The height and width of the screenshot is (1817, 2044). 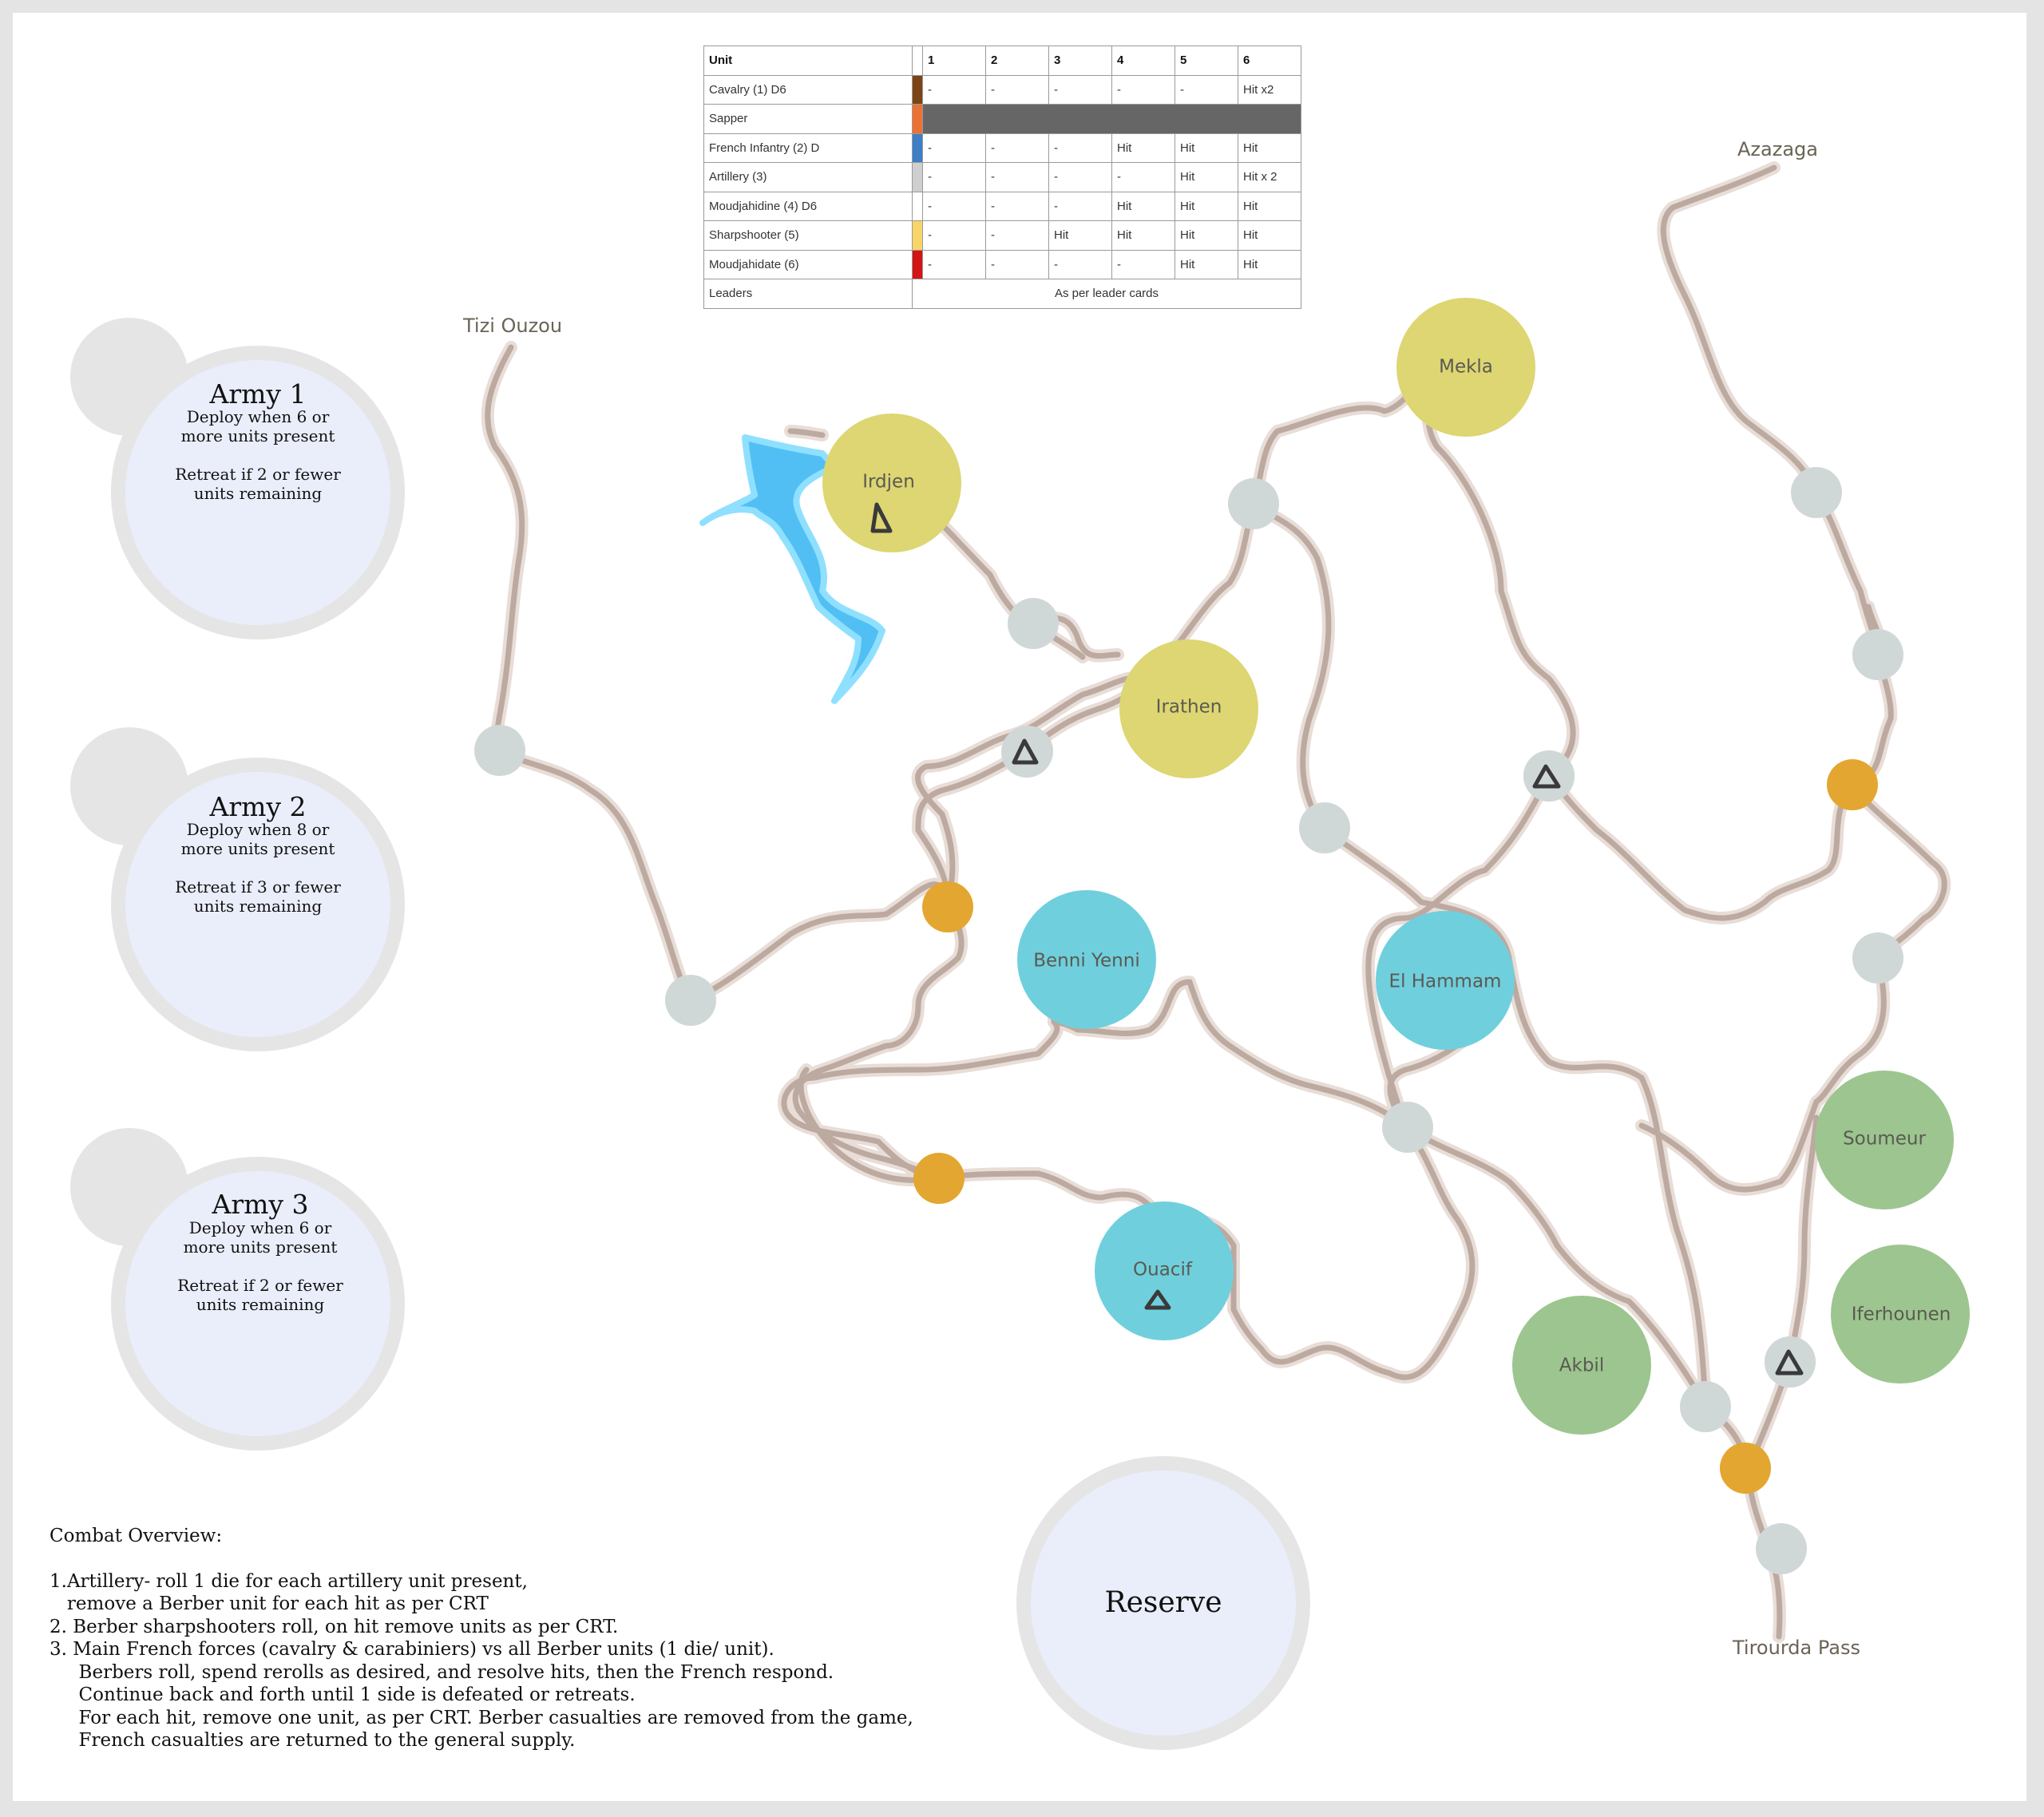 What do you see at coordinates (258, 417) in the screenshot?
I see `army-rule-line: Deploy when 6 or` at bounding box center [258, 417].